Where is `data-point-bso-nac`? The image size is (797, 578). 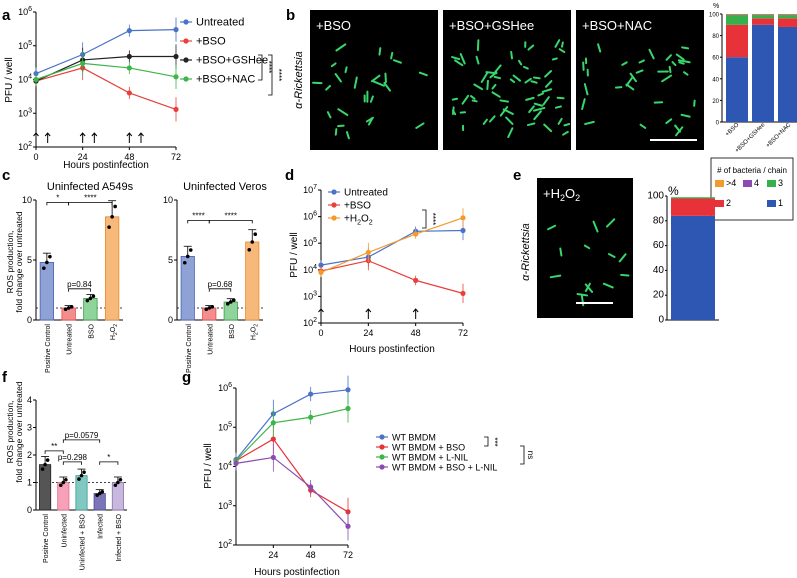 data-point-bso-nac is located at coordinates (176, 77).